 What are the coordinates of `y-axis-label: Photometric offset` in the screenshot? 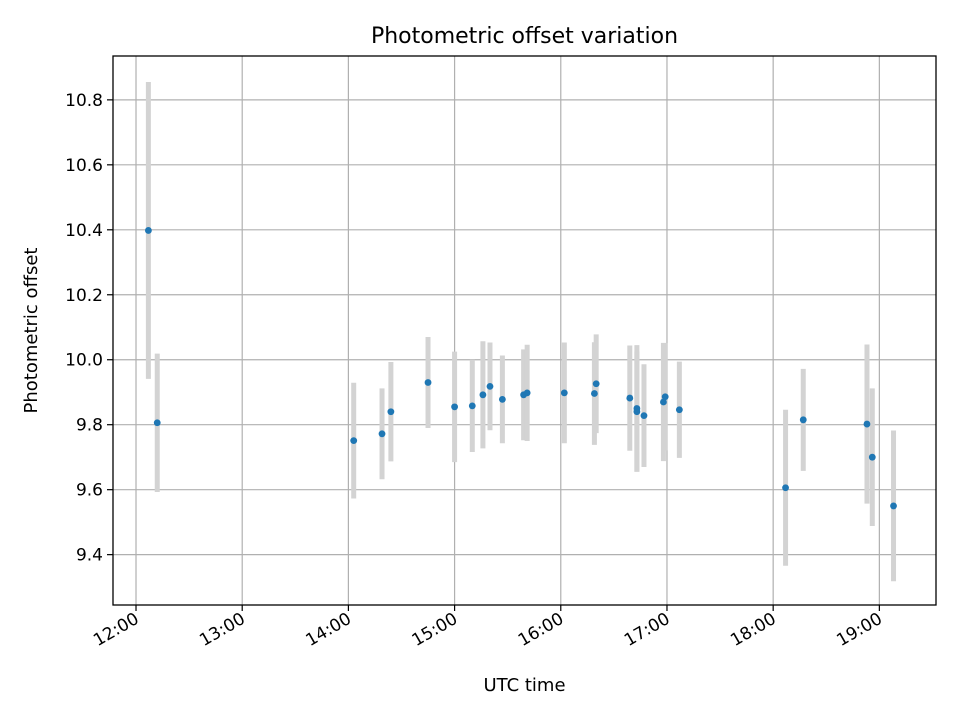 It's located at (31, 331).